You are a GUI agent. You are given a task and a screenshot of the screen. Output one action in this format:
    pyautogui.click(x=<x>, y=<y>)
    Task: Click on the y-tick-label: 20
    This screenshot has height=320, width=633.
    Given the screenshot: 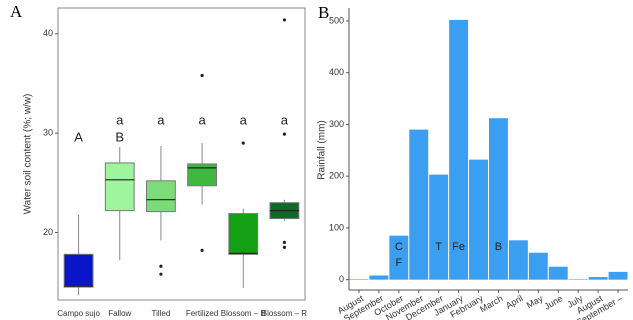 What is the action you would take?
    pyautogui.click(x=48, y=232)
    